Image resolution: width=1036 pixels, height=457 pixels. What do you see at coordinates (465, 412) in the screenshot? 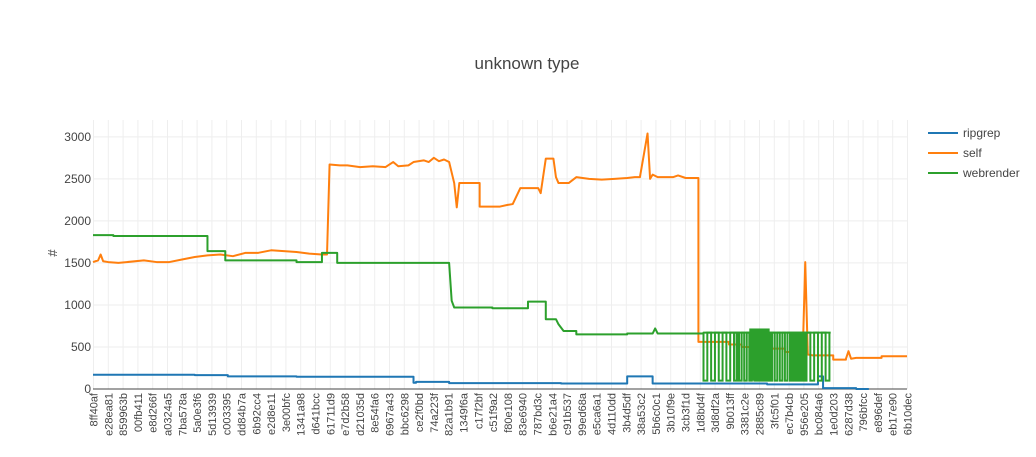
I see `x-tick-label: 1349f6a` at bounding box center [465, 412].